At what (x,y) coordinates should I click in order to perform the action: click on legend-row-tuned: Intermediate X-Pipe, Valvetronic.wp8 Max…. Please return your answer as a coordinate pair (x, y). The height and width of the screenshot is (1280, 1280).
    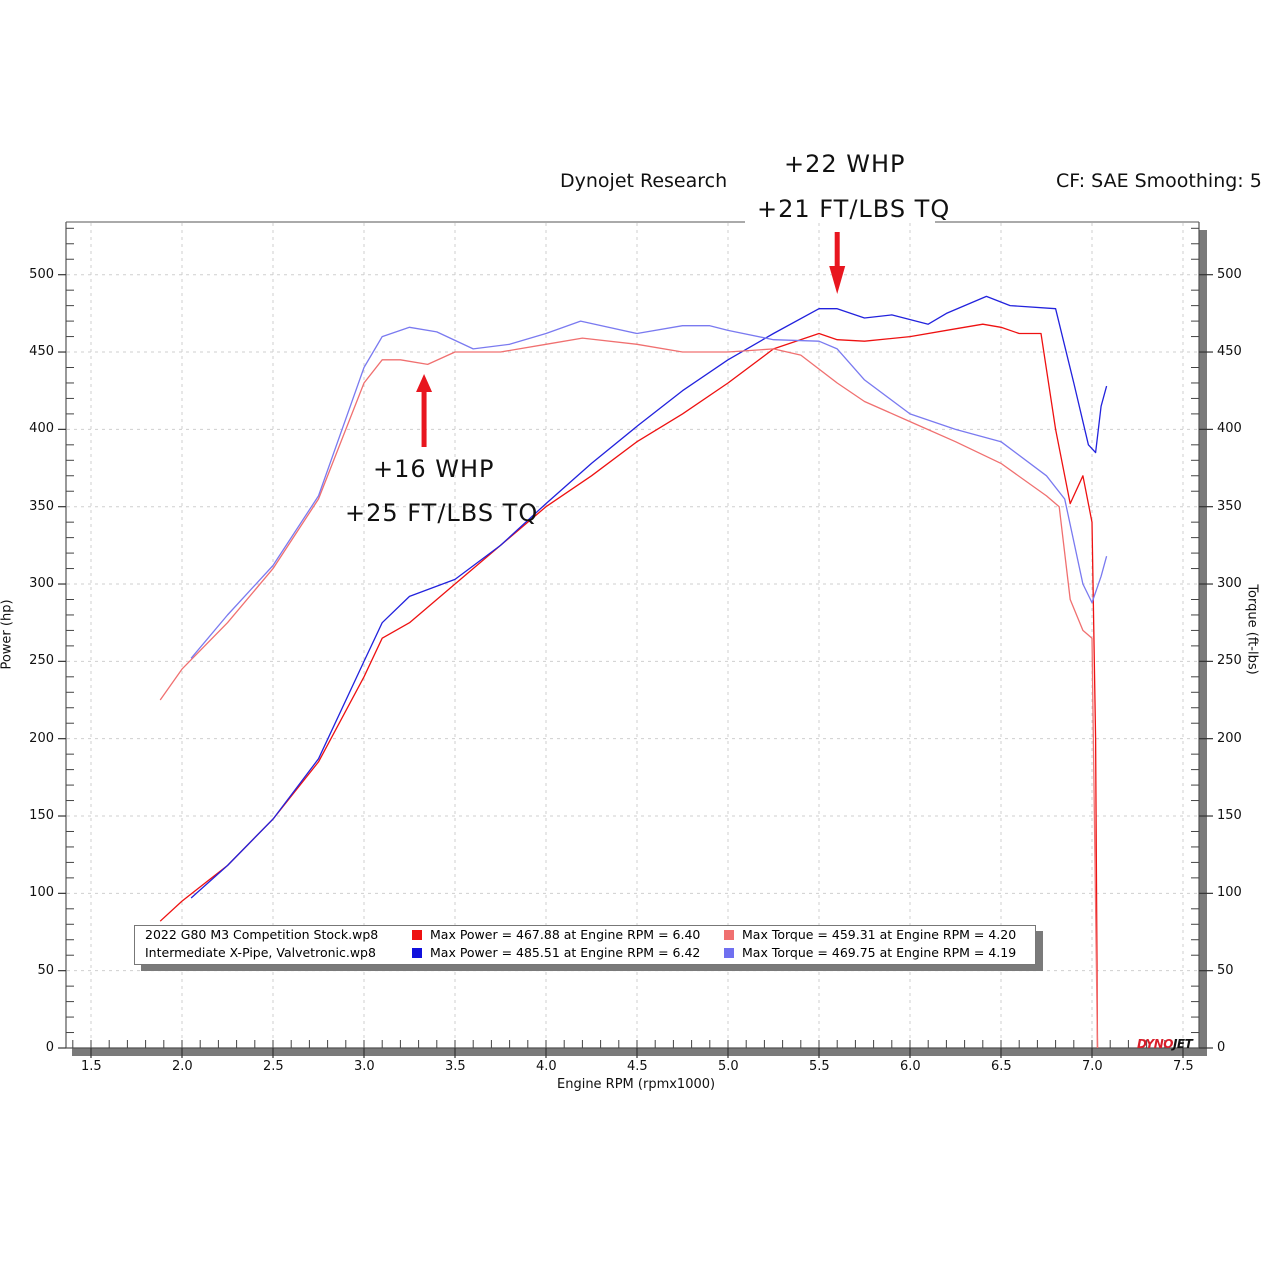
    Looking at the image, I should click on (585, 953).